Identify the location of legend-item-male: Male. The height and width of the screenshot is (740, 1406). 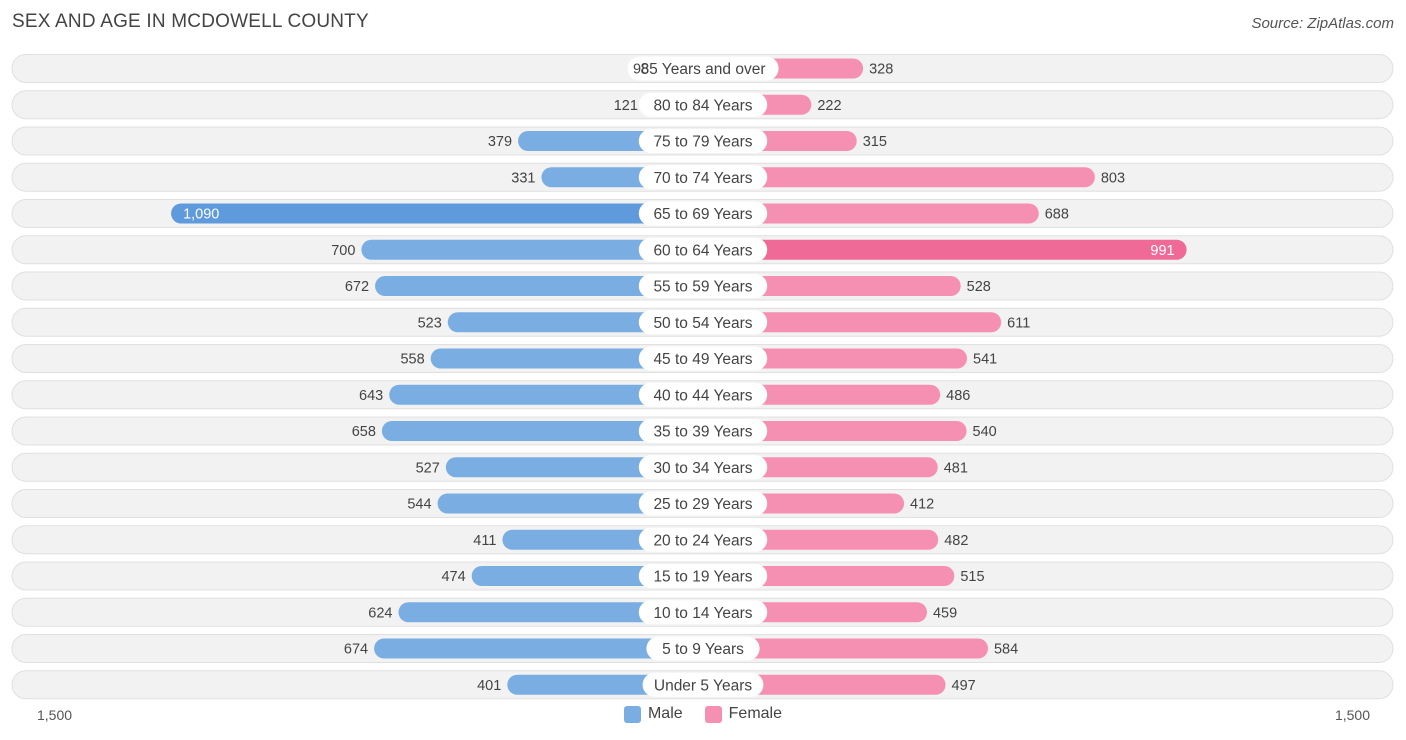
(653, 714).